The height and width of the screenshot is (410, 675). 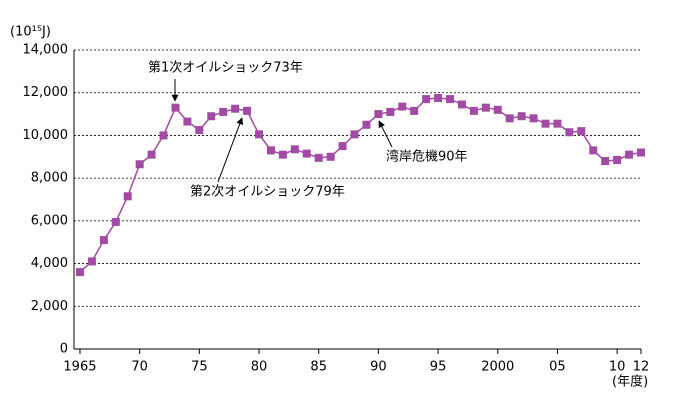 What do you see at coordinates (30, 32) in the screenshot?
I see `y-unit-label: (10¹⁵J)` at bounding box center [30, 32].